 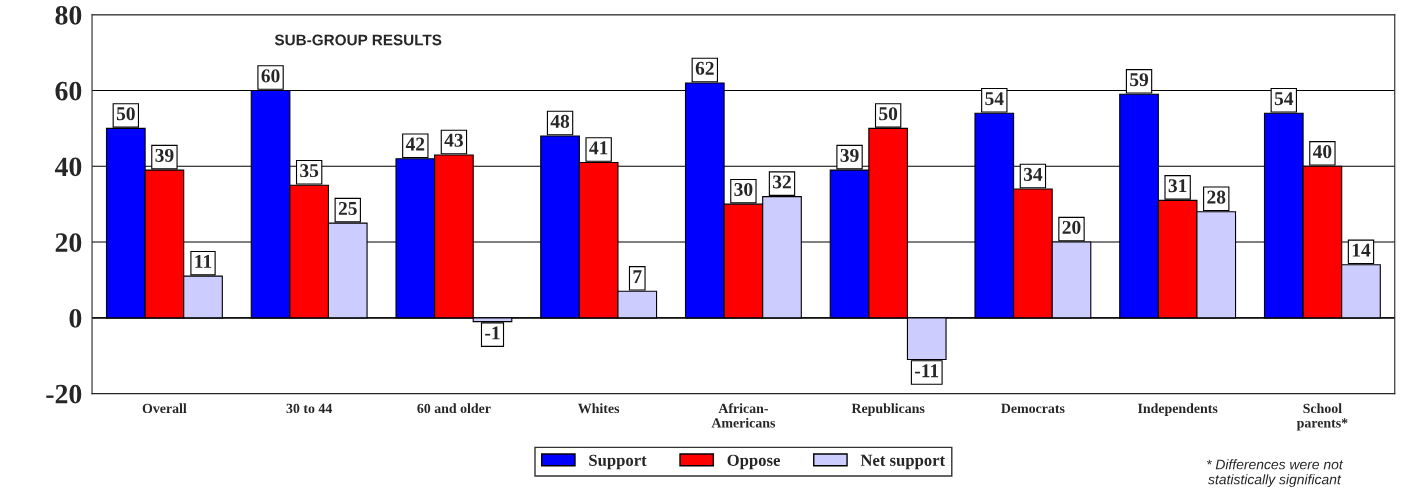 I want to click on data-label: 60, so click(x=270, y=76).